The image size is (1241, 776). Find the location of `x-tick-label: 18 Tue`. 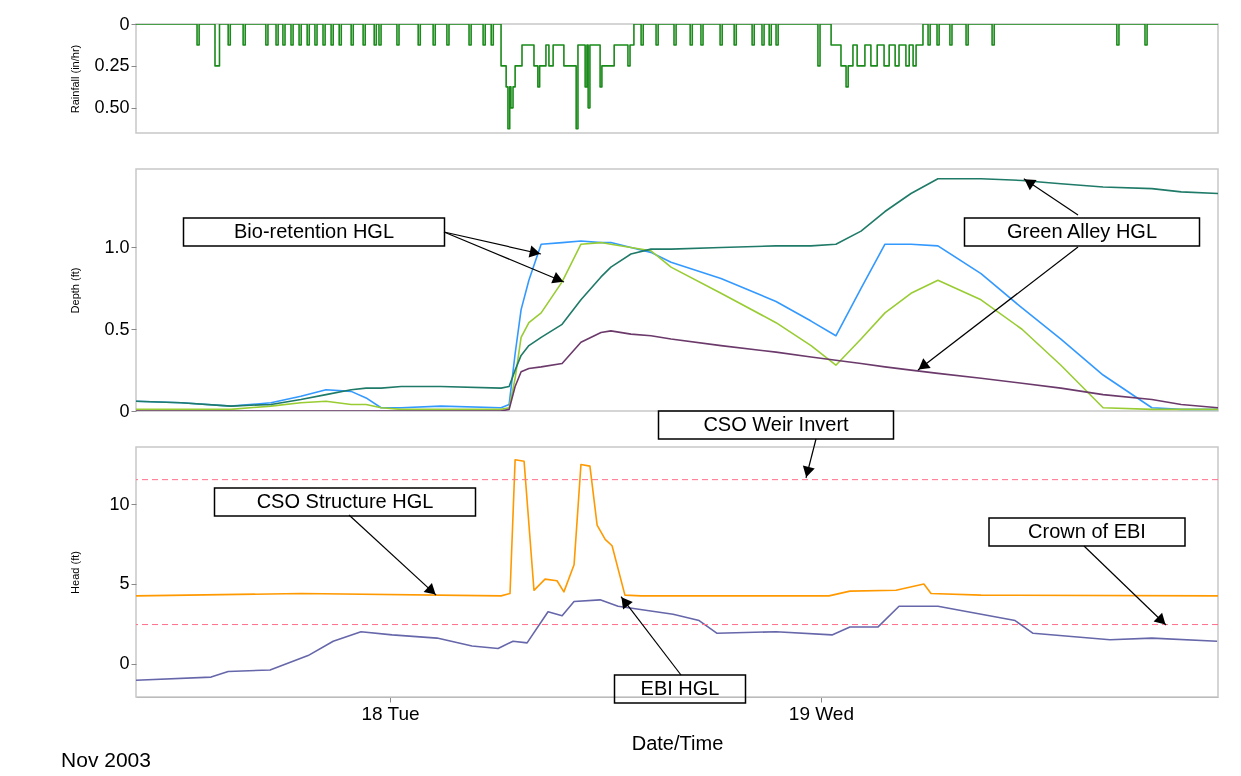

x-tick-label: 18 Tue is located at coordinates (390, 713).